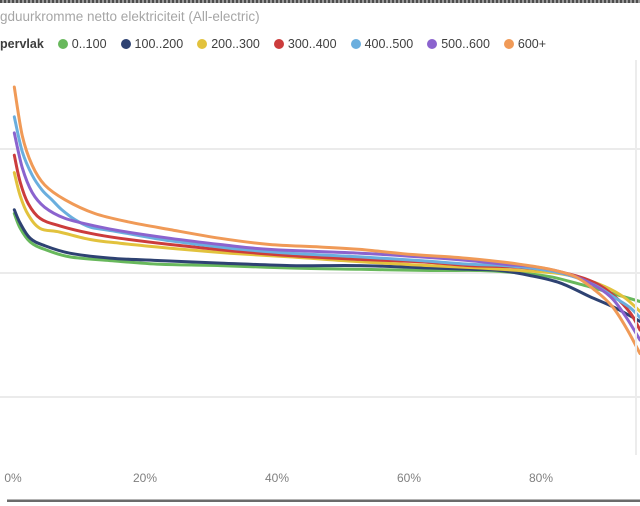 Image resolution: width=640 pixels, height=506 pixels. I want to click on x-axis-tick-label: 40%, so click(277, 478).